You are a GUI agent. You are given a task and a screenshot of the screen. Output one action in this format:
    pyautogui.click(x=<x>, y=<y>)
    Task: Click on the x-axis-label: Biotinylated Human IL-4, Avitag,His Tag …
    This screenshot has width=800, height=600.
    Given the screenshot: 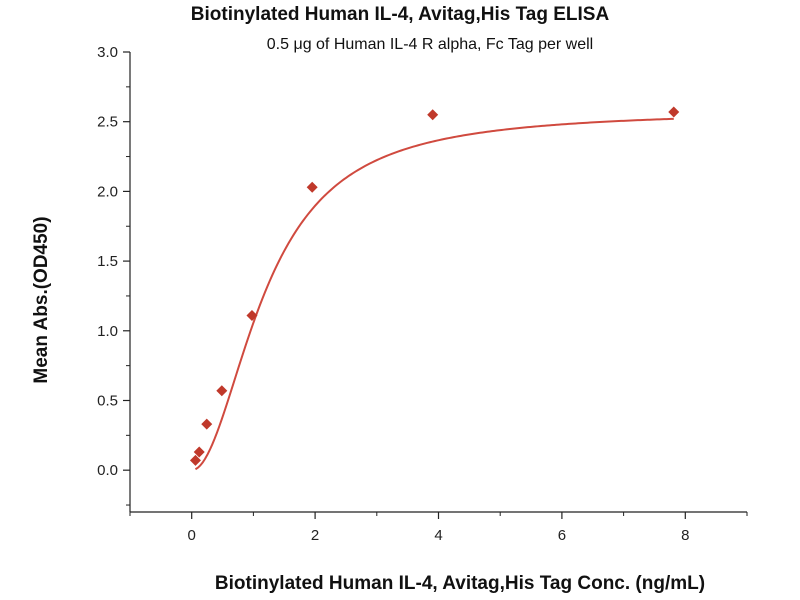 What is the action you would take?
    pyautogui.click(x=460, y=583)
    